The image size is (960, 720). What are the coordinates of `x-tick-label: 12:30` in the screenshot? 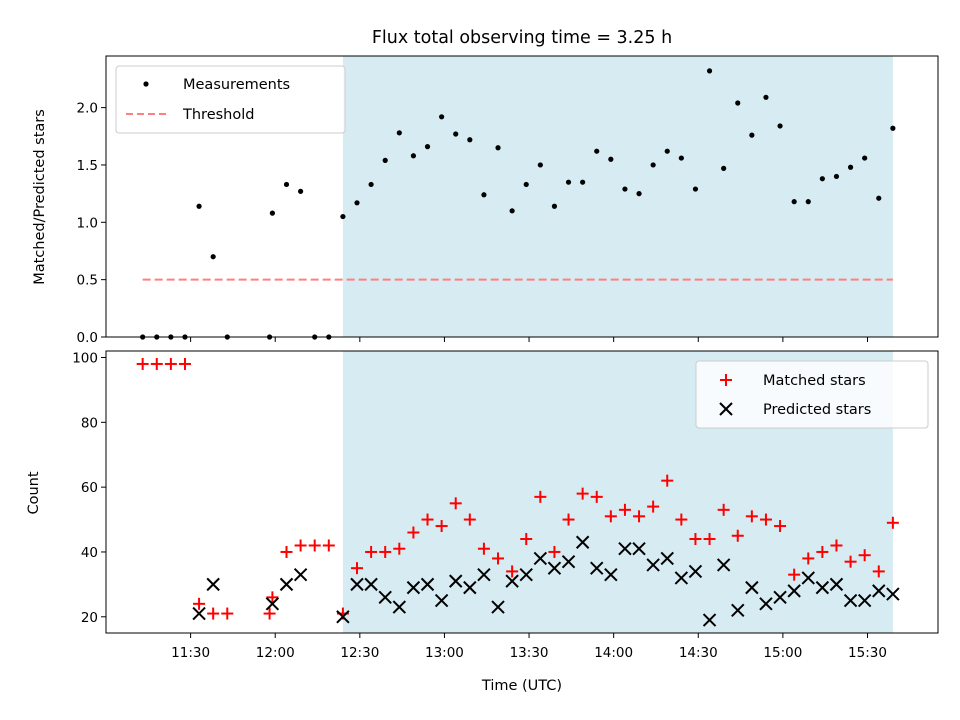 It's located at (359, 653).